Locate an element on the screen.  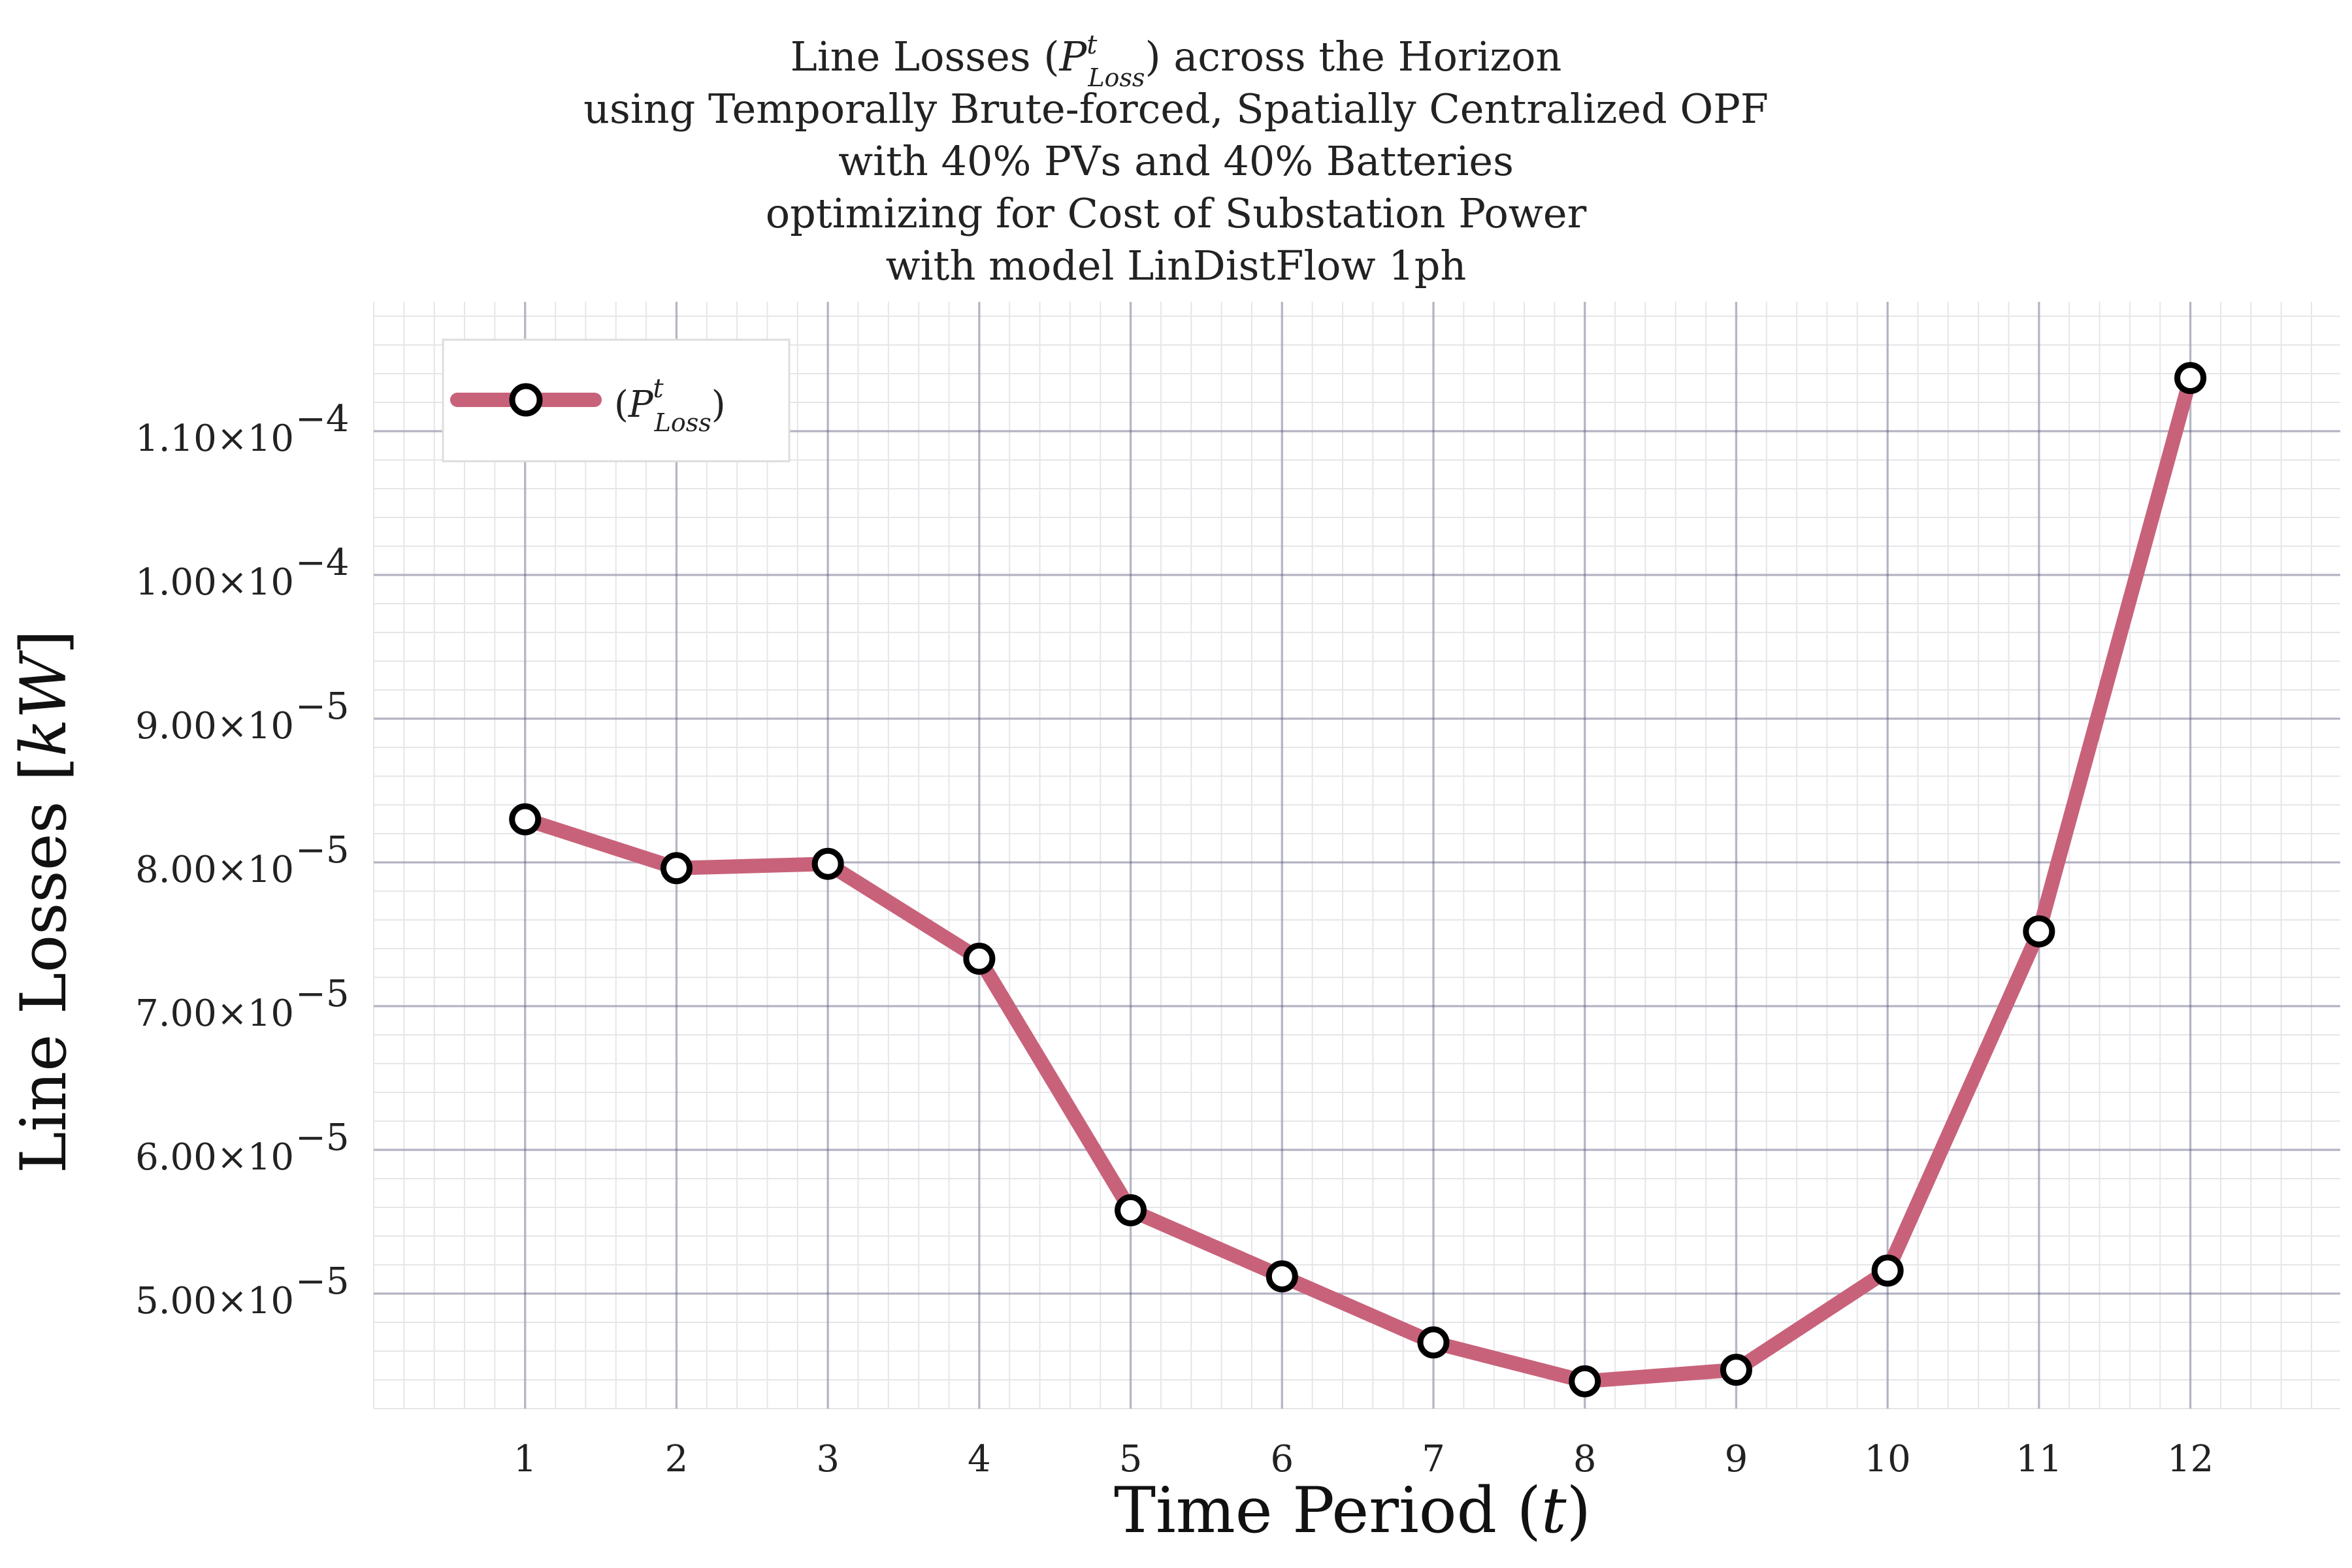
title-line-3: with 40% PVs and 40% Batteries is located at coordinates (1176, 161).